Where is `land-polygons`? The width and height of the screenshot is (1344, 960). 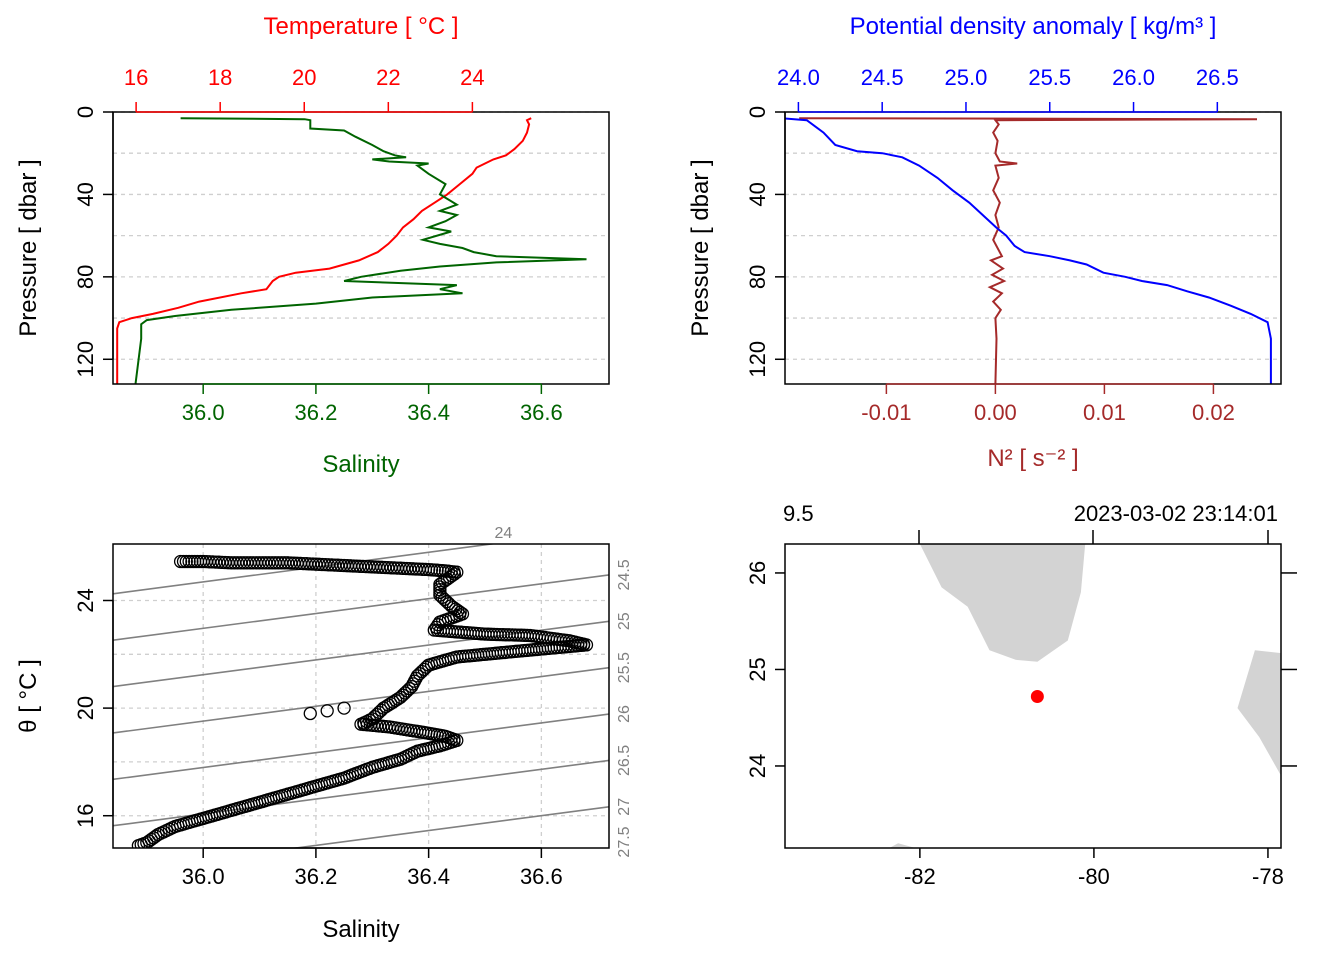
land-polygons is located at coordinates (1085, 696).